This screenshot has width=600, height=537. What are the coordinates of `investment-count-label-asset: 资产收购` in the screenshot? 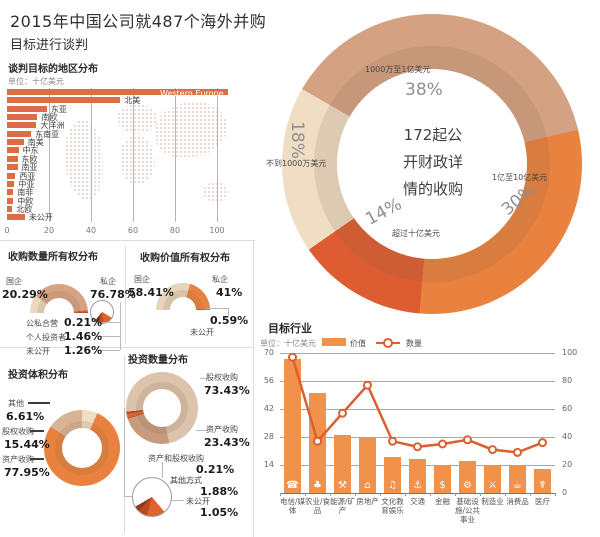 It's located at (222, 429).